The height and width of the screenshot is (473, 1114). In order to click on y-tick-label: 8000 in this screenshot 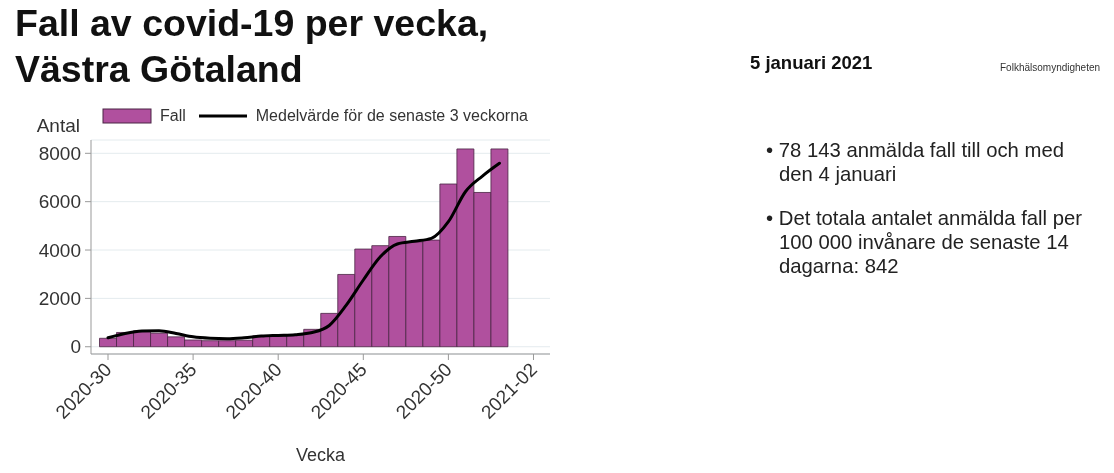, I will do `click(59, 154)`.